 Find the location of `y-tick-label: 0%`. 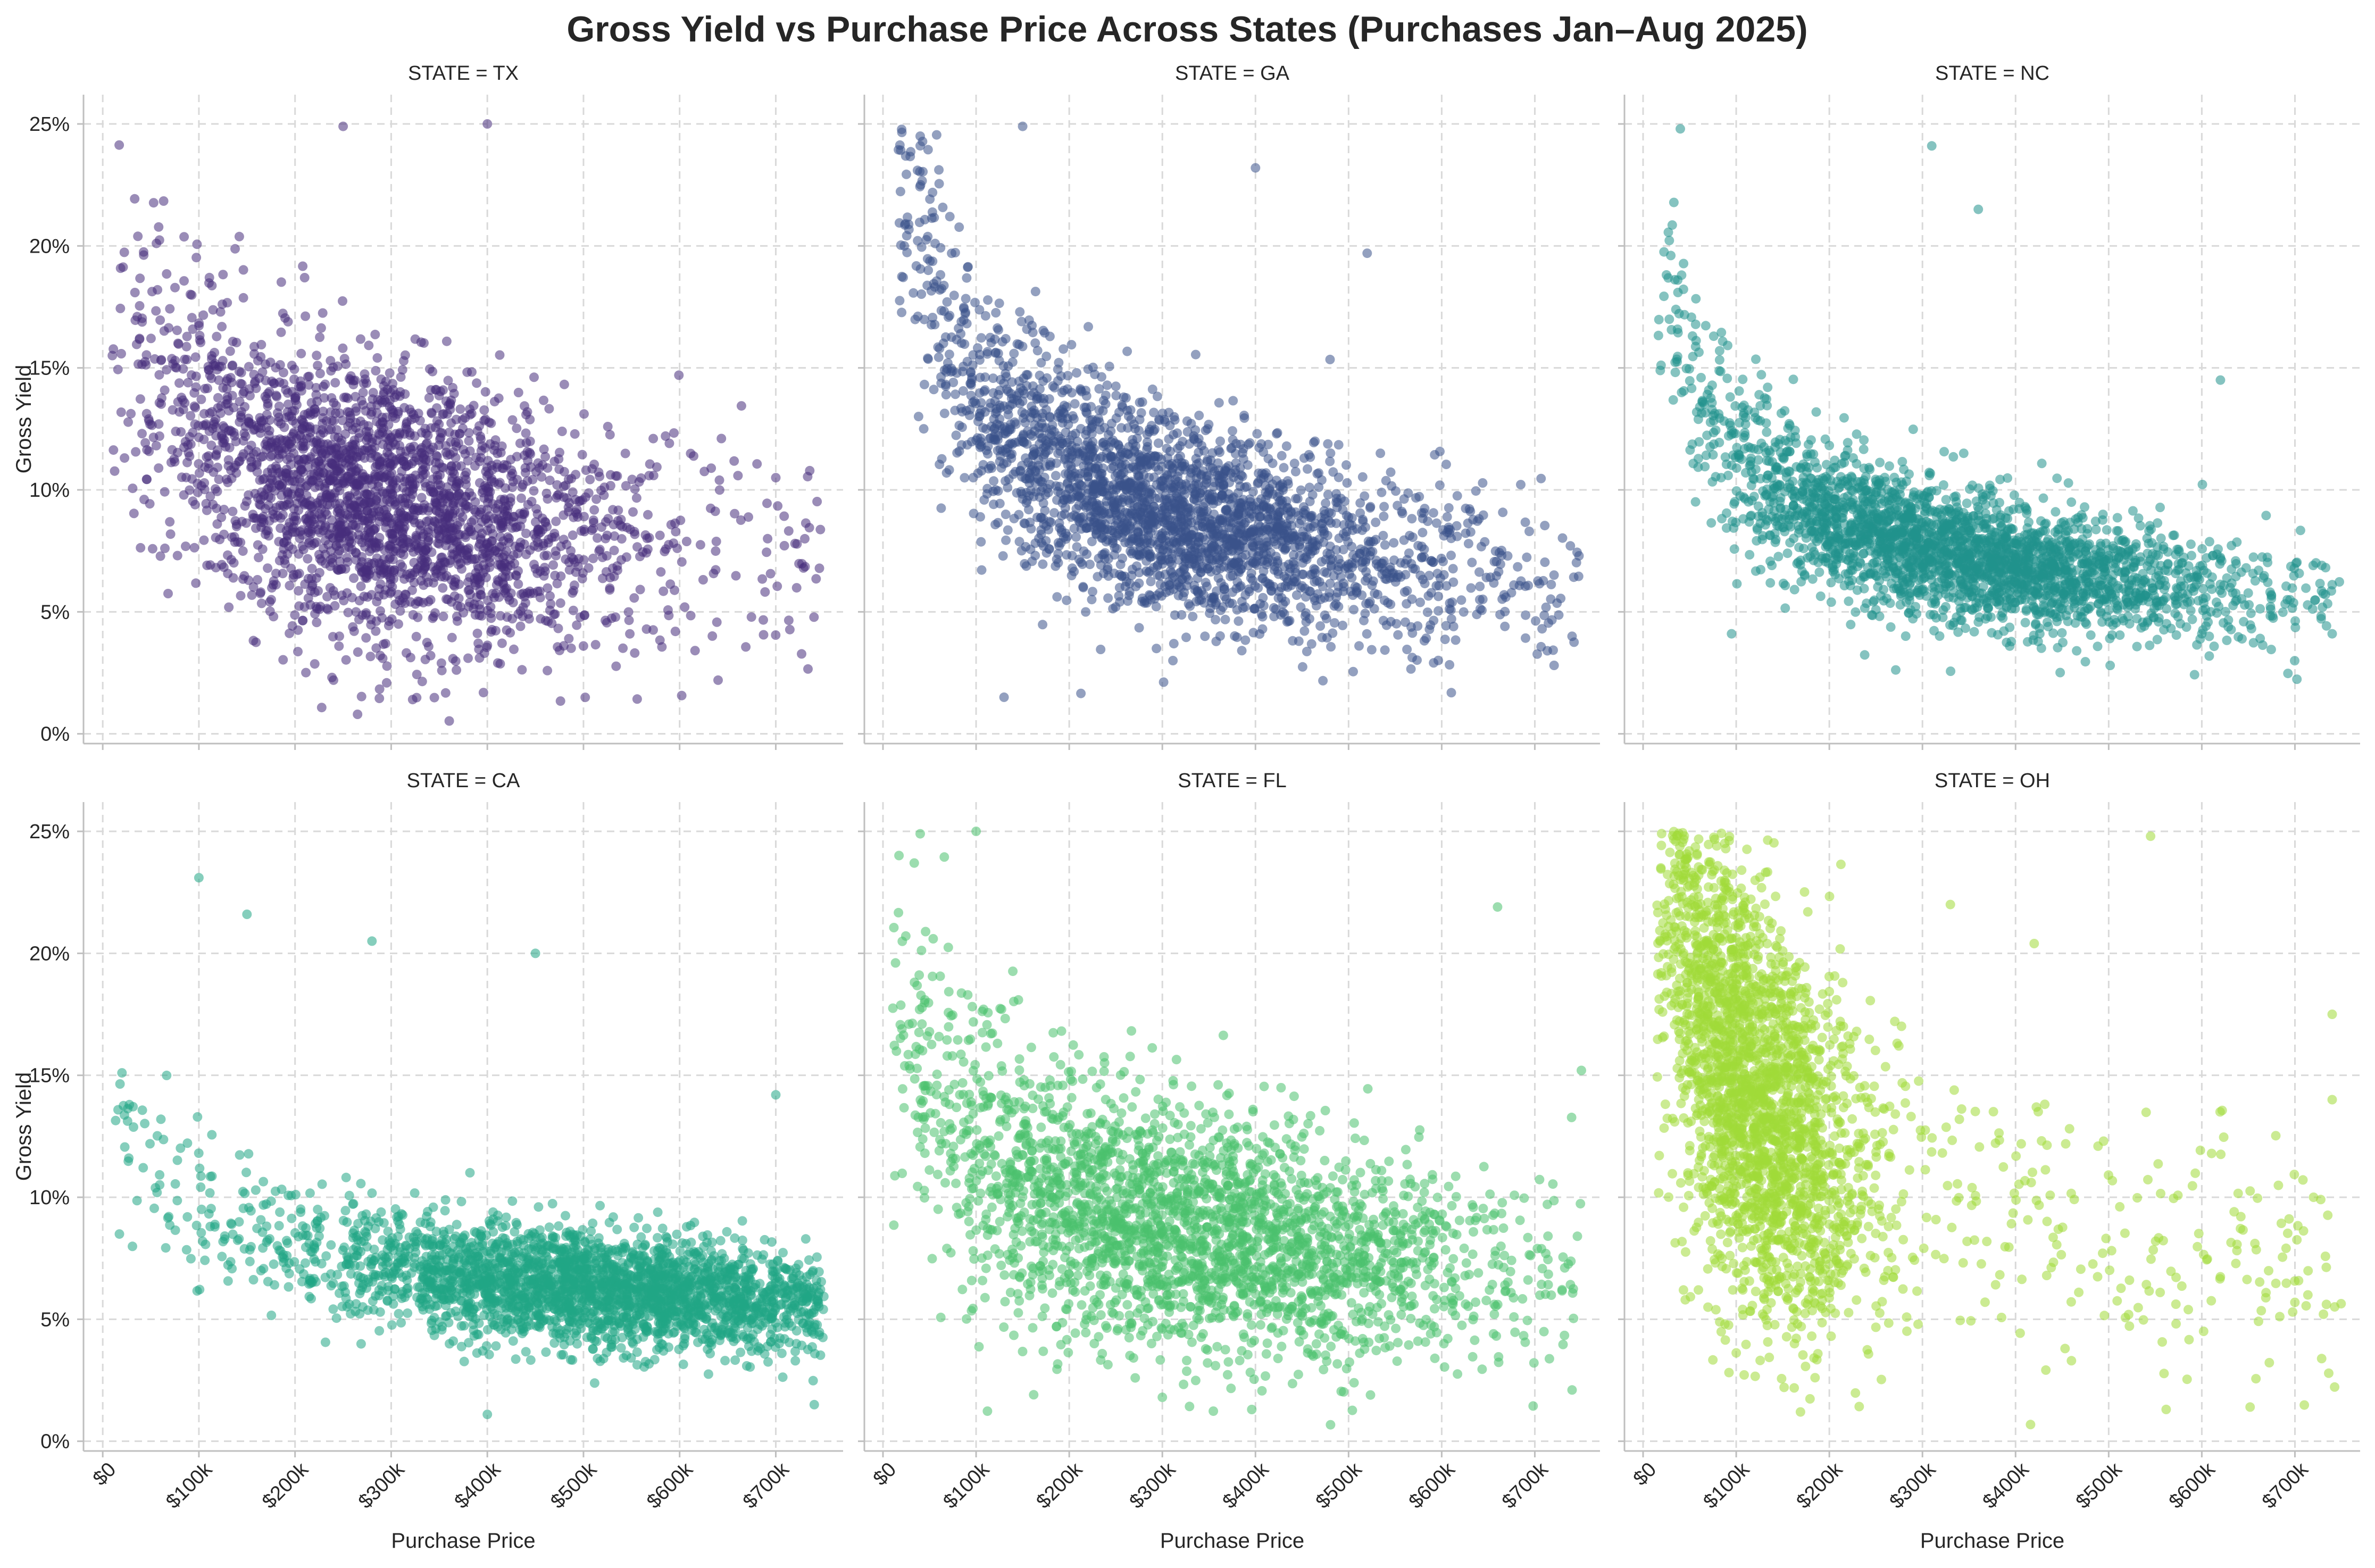

y-tick-label: 0% is located at coordinates (55, 734).